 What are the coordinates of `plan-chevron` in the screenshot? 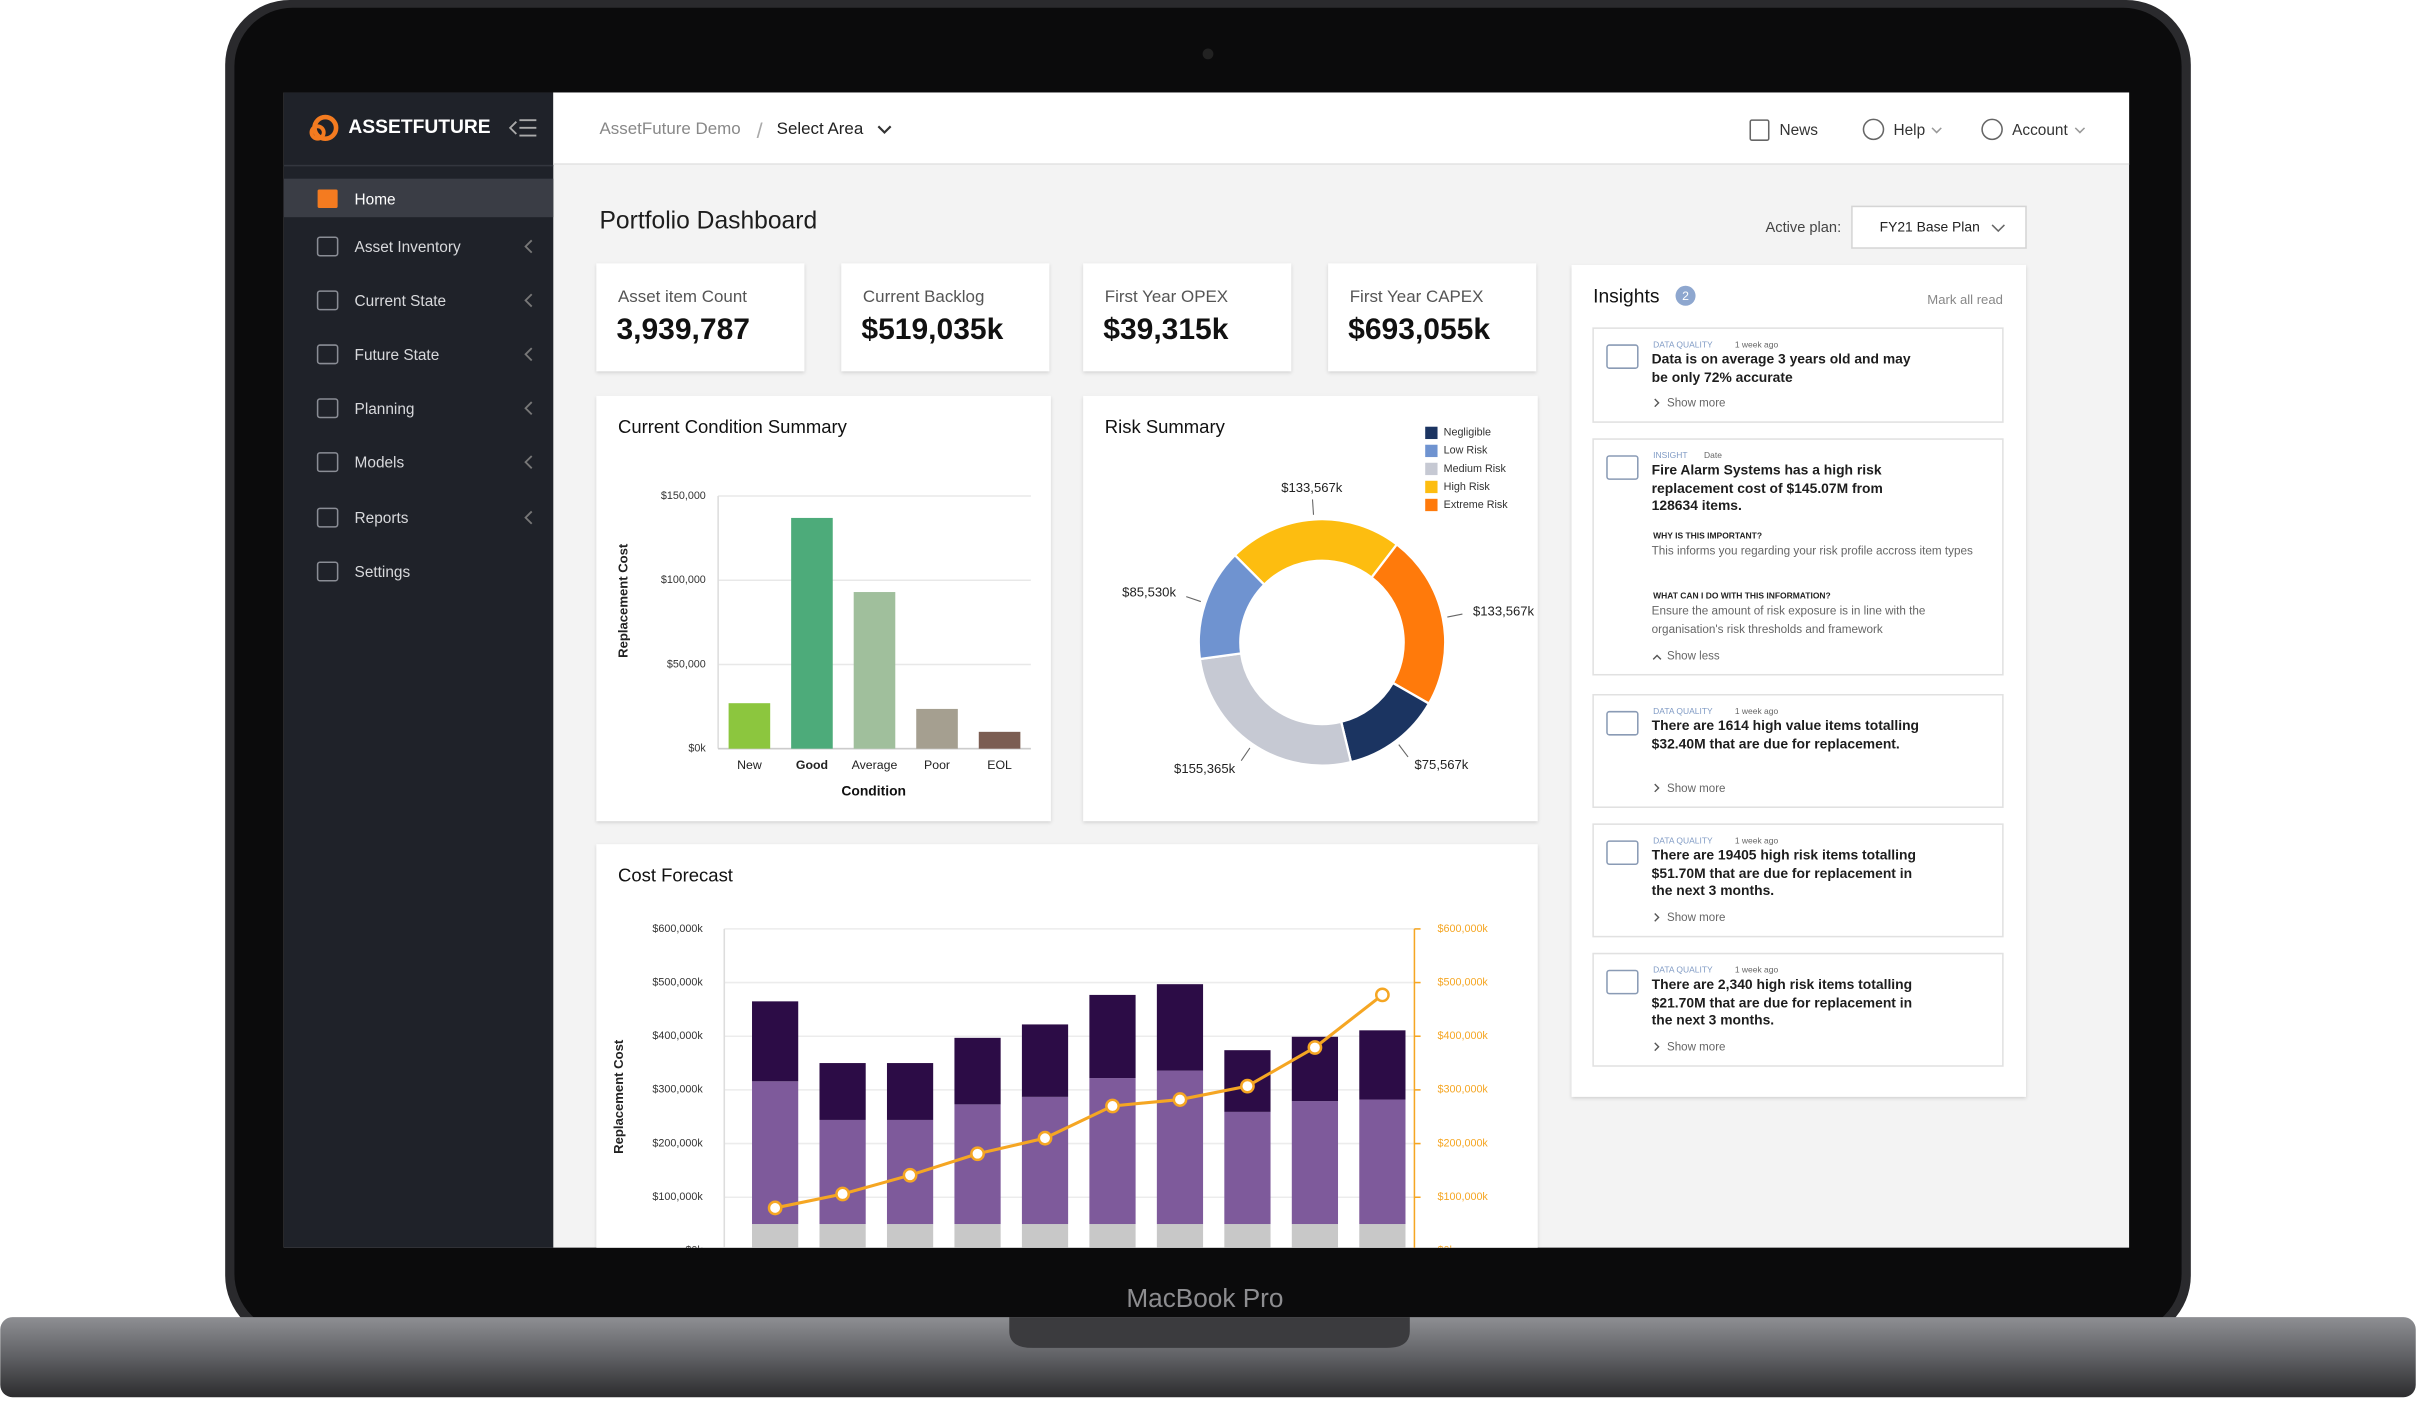 It's located at (1998, 228).